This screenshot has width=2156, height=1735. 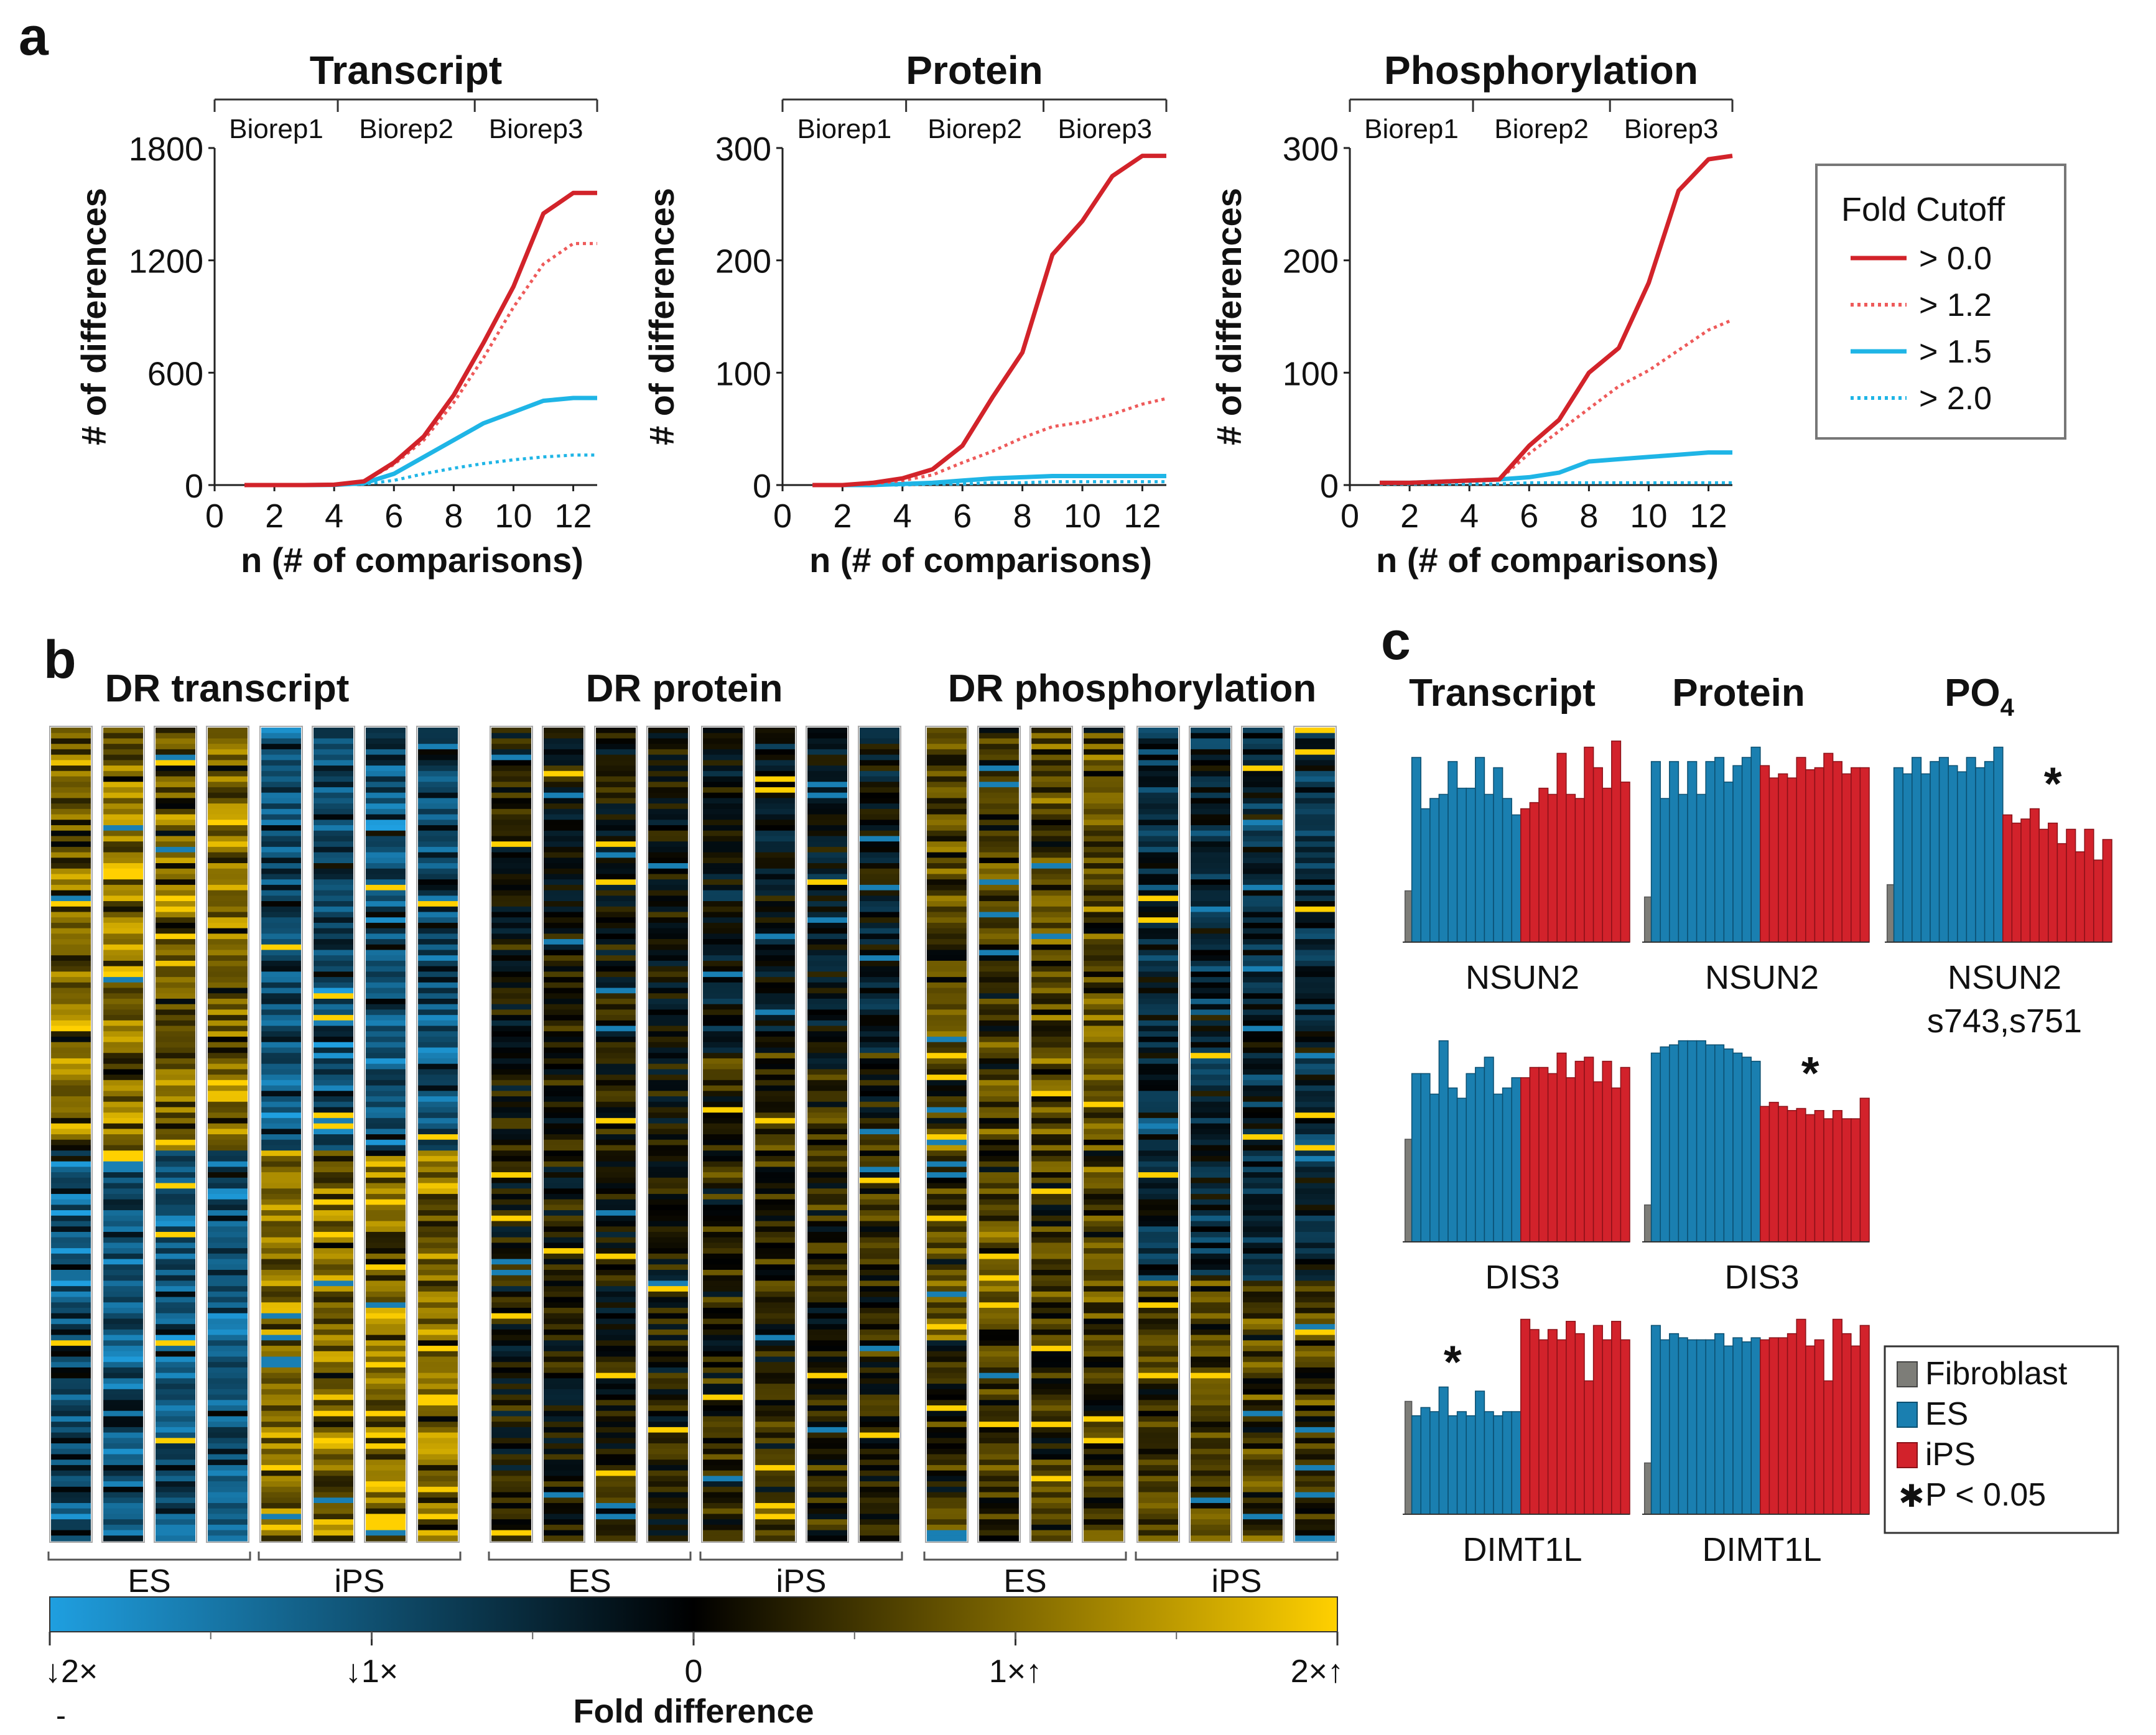 What do you see at coordinates (1556, 467) in the screenshot?
I see `series-line-solid-cyan` at bounding box center [1556, 467].